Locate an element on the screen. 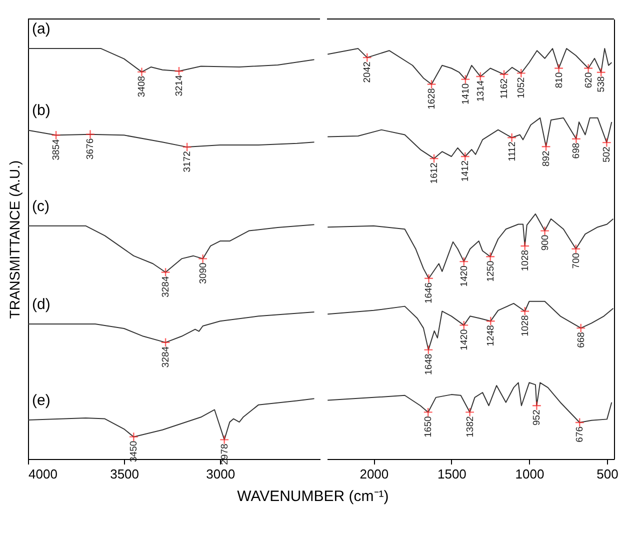 This screenshot has width=643, height=546. annotation: 900 is located at coordinates (545, 242).